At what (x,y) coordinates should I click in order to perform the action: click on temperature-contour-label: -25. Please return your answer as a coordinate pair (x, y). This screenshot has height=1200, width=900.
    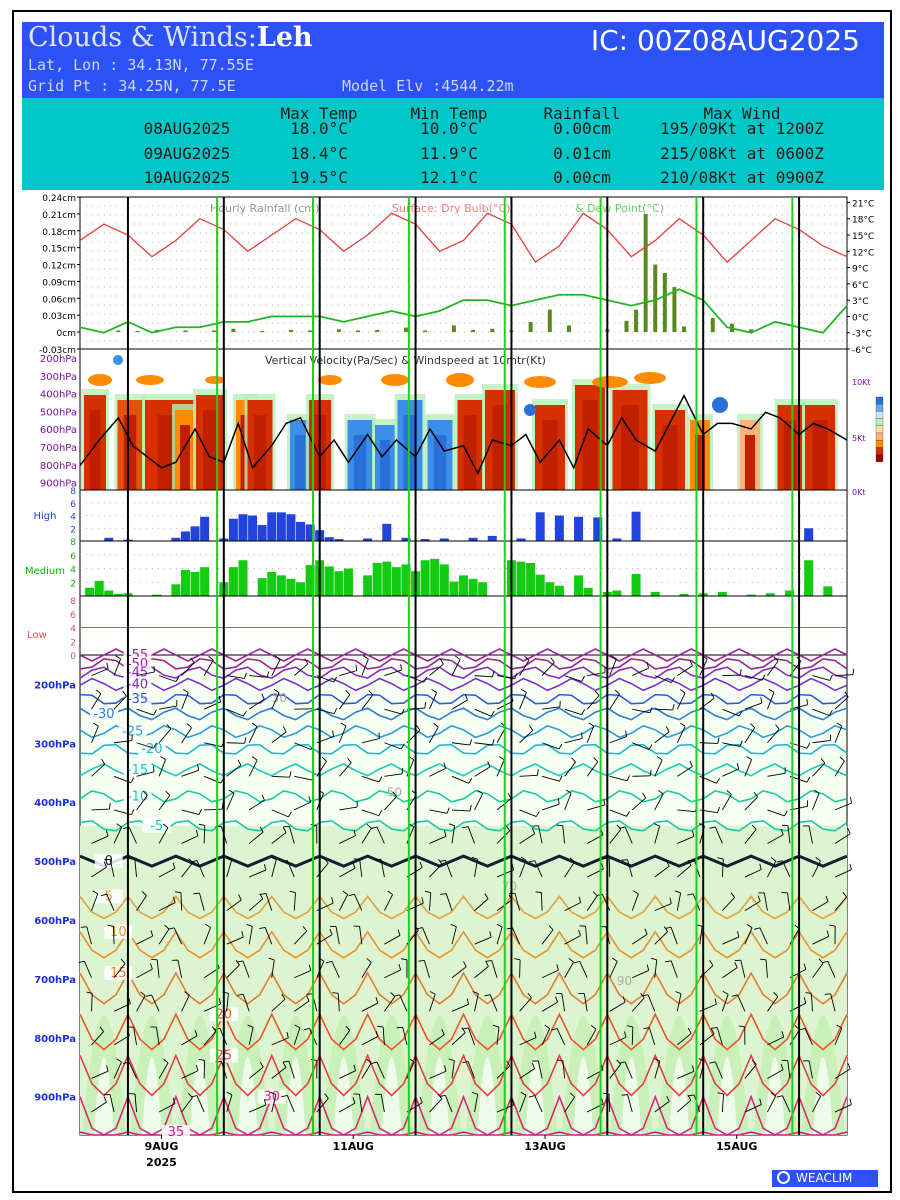
    Looking at the image, I should click on (132, 732).